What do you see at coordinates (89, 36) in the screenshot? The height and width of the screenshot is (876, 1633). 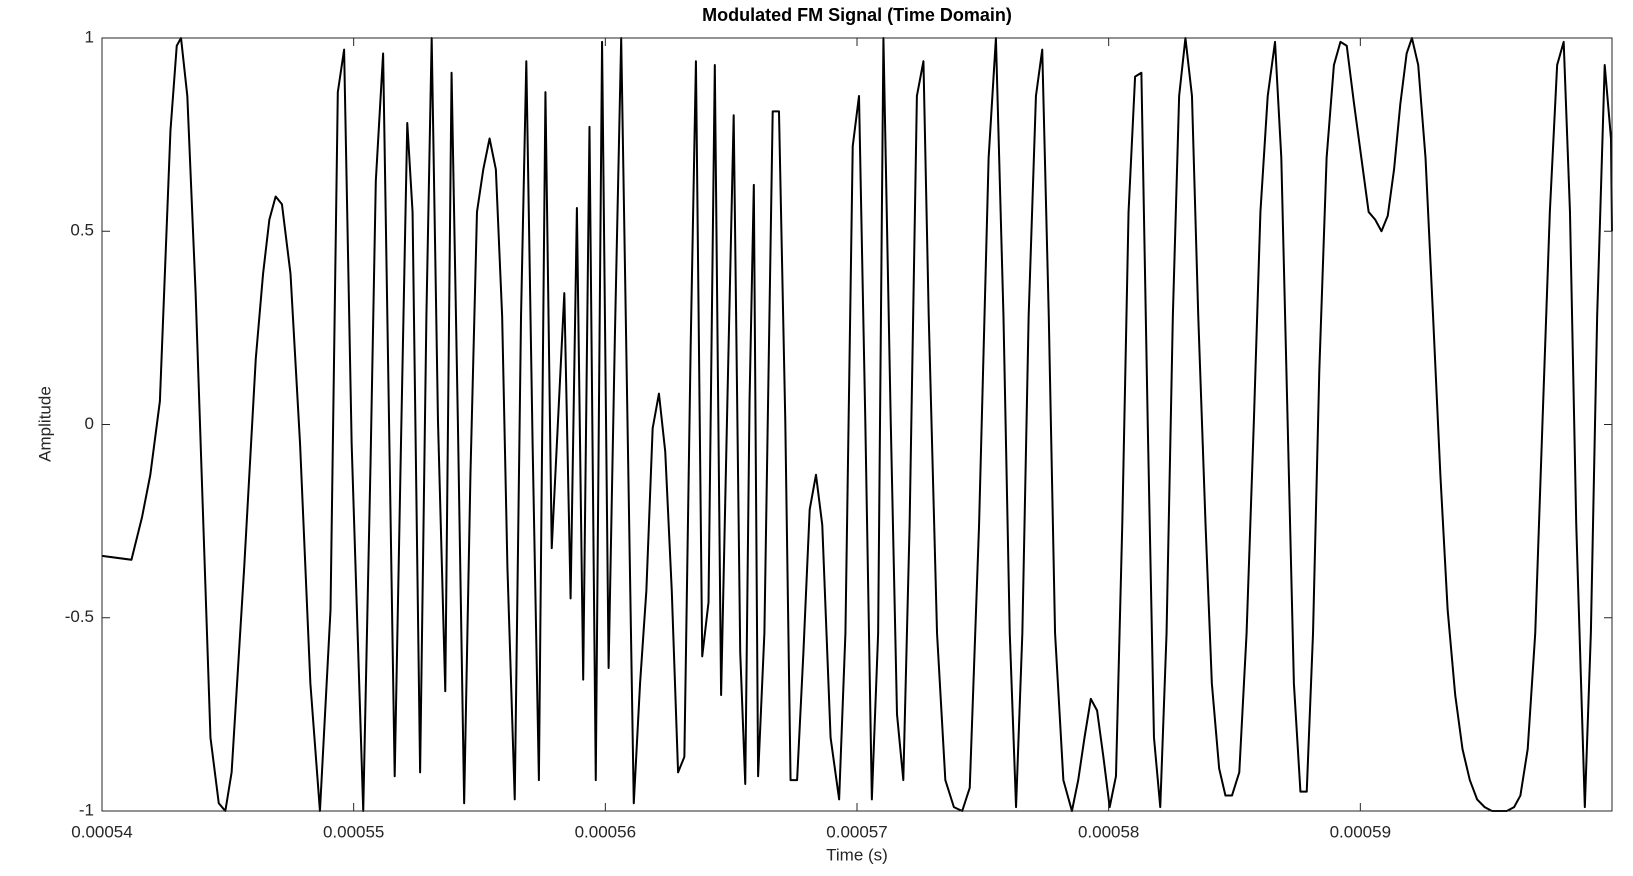 I see `y-tick-label: 1` at bounding box center [89, 36].